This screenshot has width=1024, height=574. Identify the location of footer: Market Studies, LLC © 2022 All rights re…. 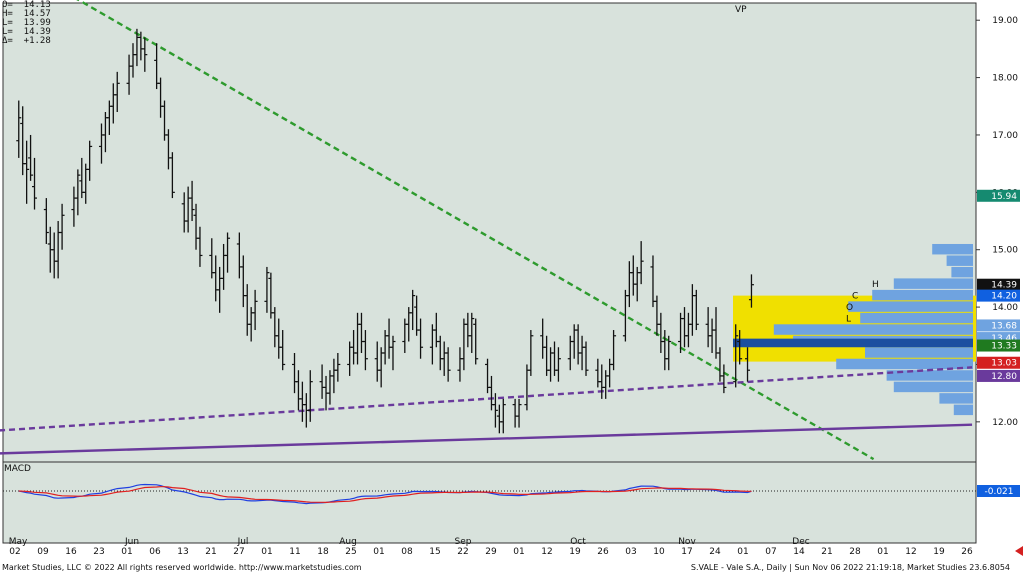
(512, 567).